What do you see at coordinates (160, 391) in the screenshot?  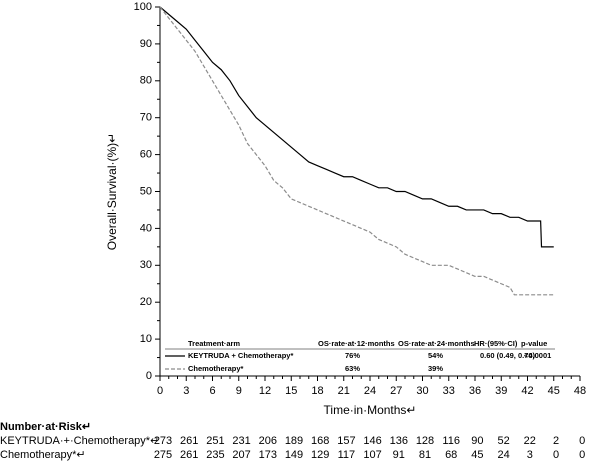 I see `x-tick-label: 0` at bounding box center [160, 391].